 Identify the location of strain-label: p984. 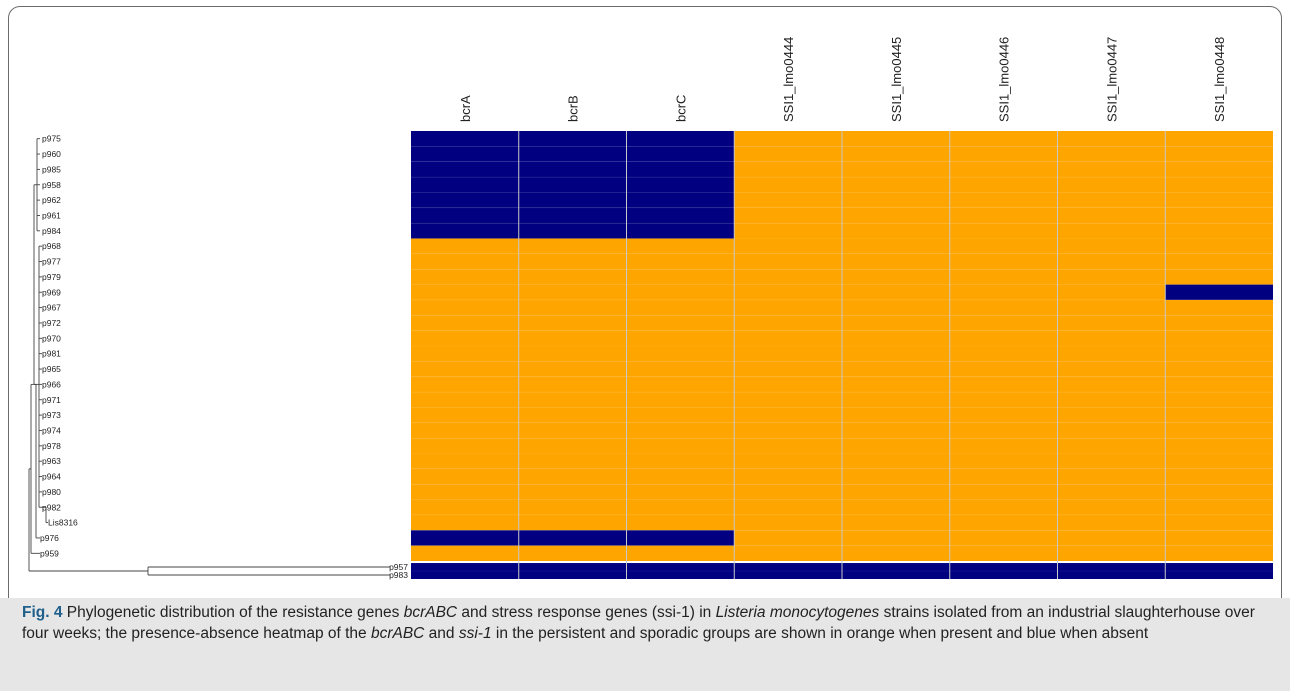
(51, 231).